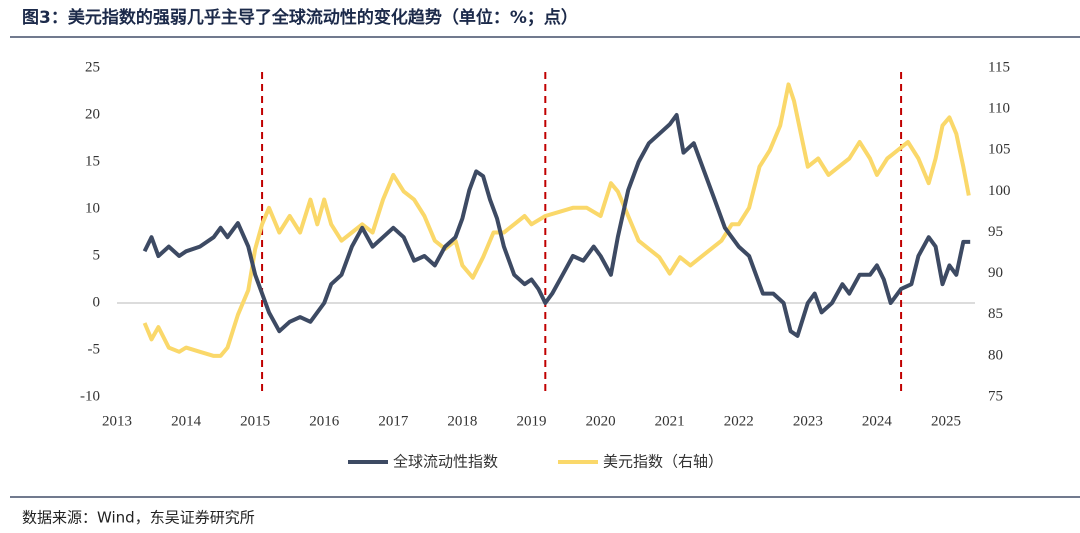 The image size is (1080, 533). What do you see at coordinates (97, 302) in the screenshot?
I see `y-tick-label: 0` at bounding box center [97, 302].